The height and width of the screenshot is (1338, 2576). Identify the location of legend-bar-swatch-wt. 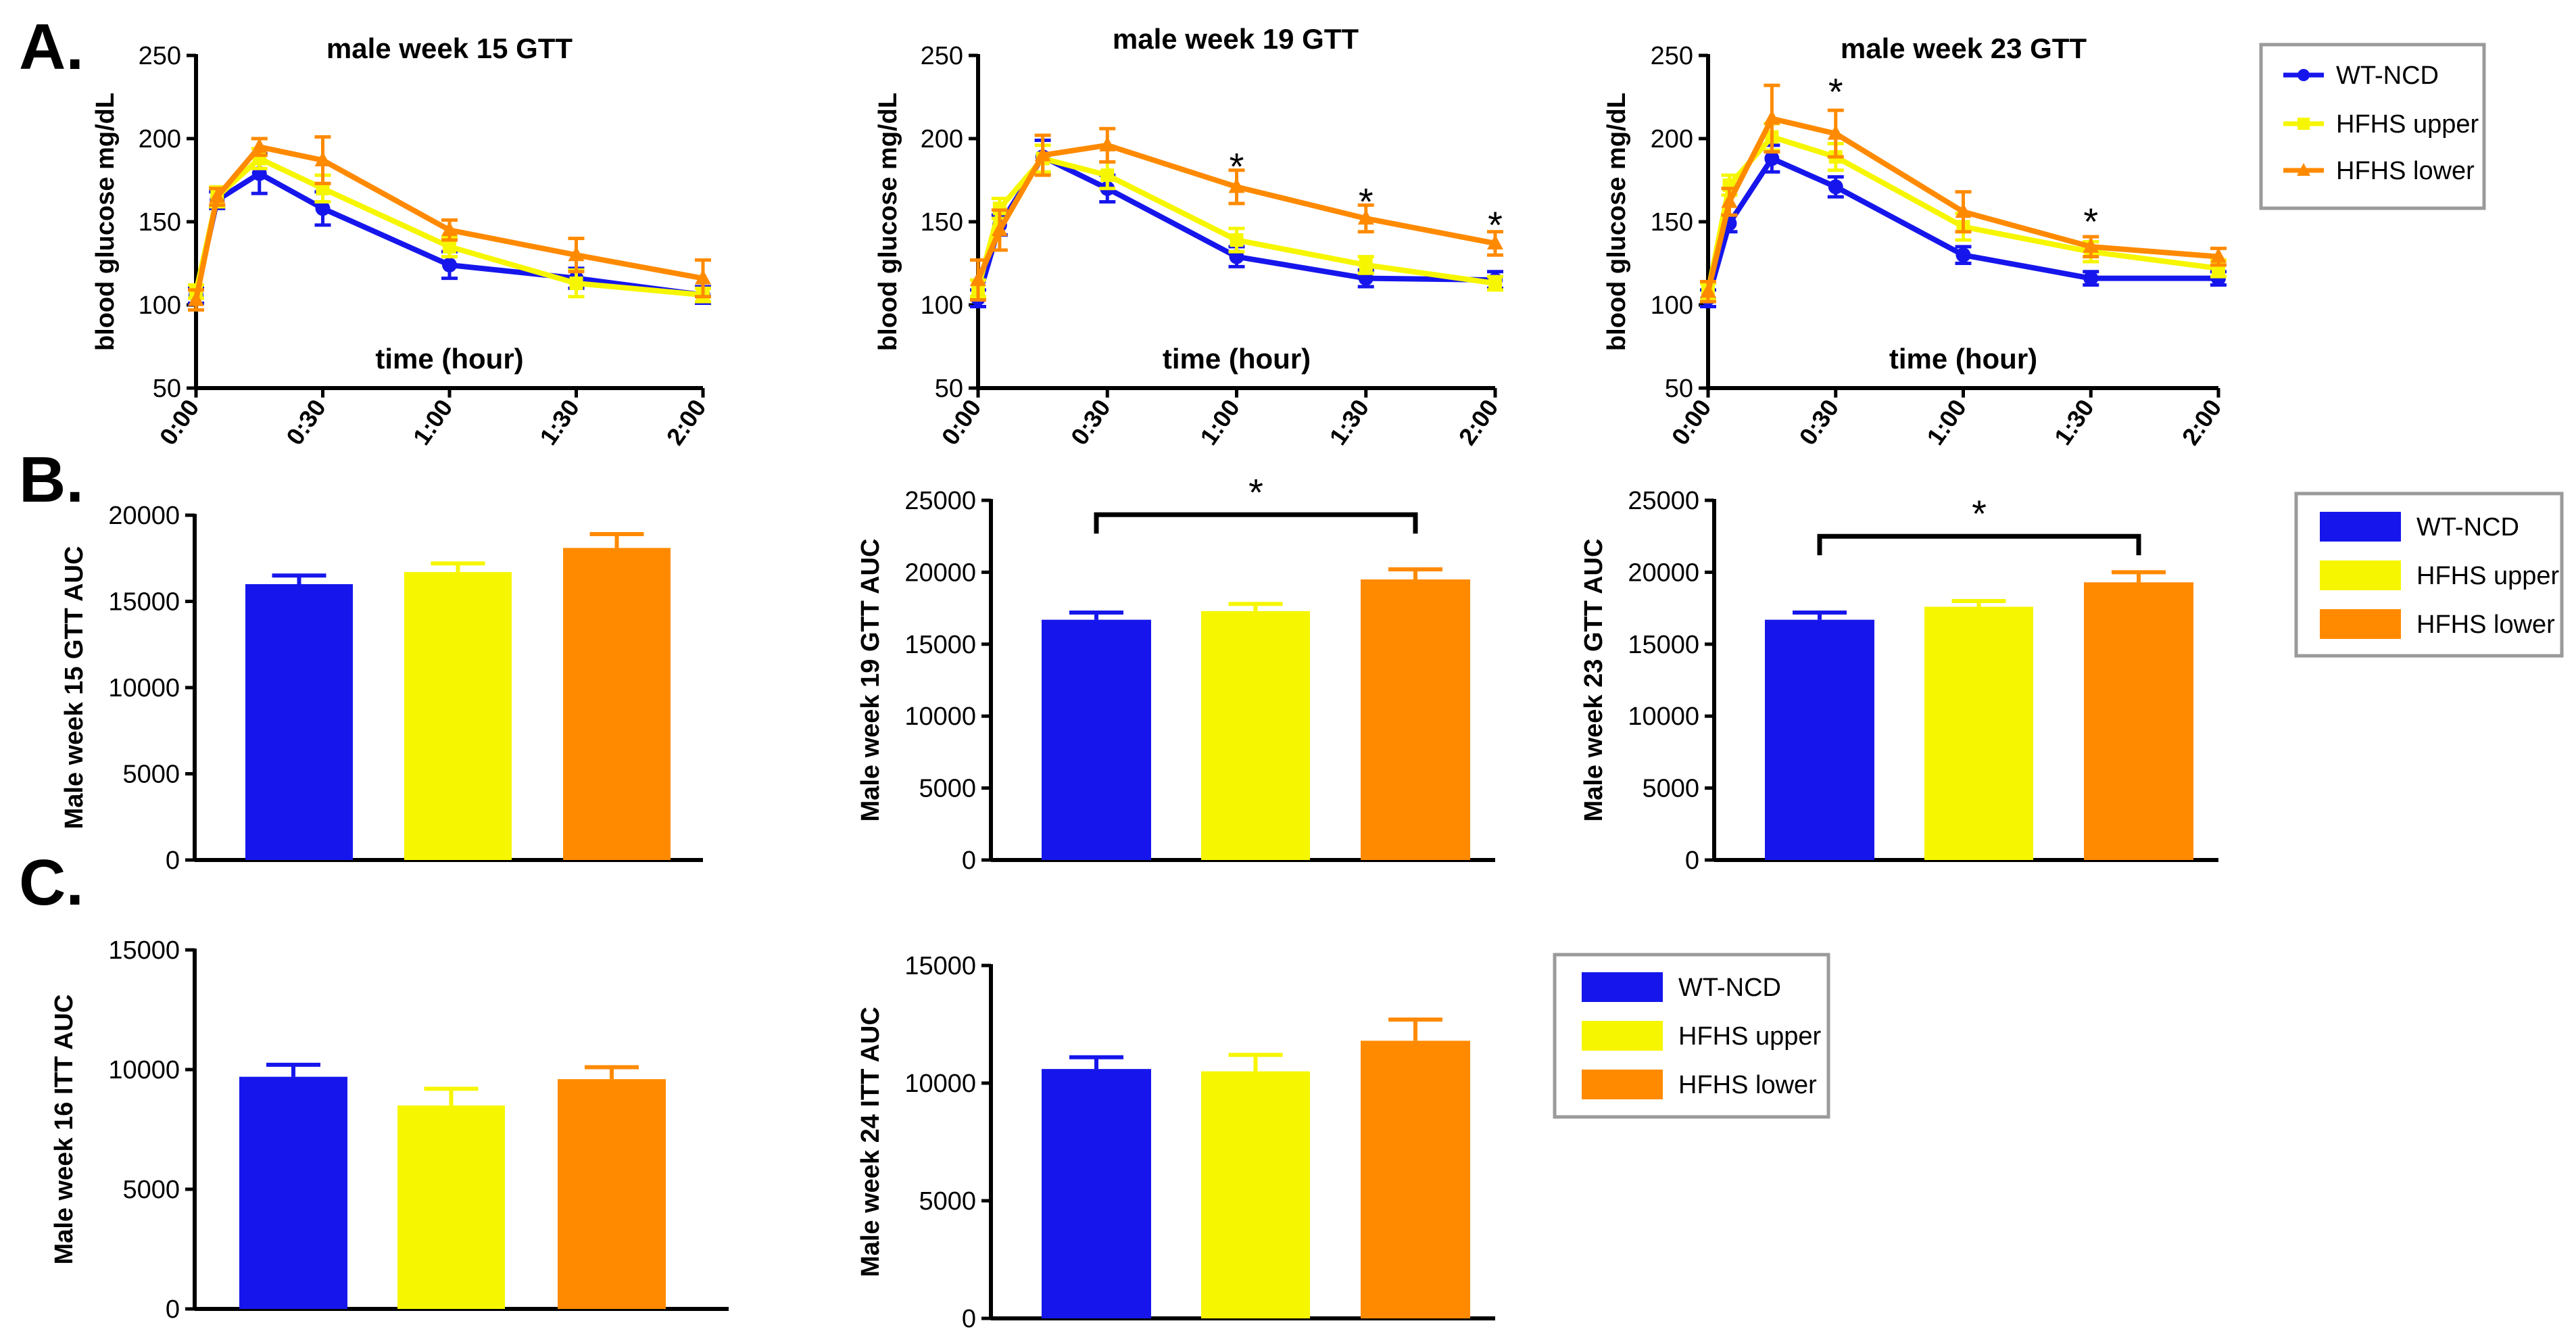
(1622, 987).